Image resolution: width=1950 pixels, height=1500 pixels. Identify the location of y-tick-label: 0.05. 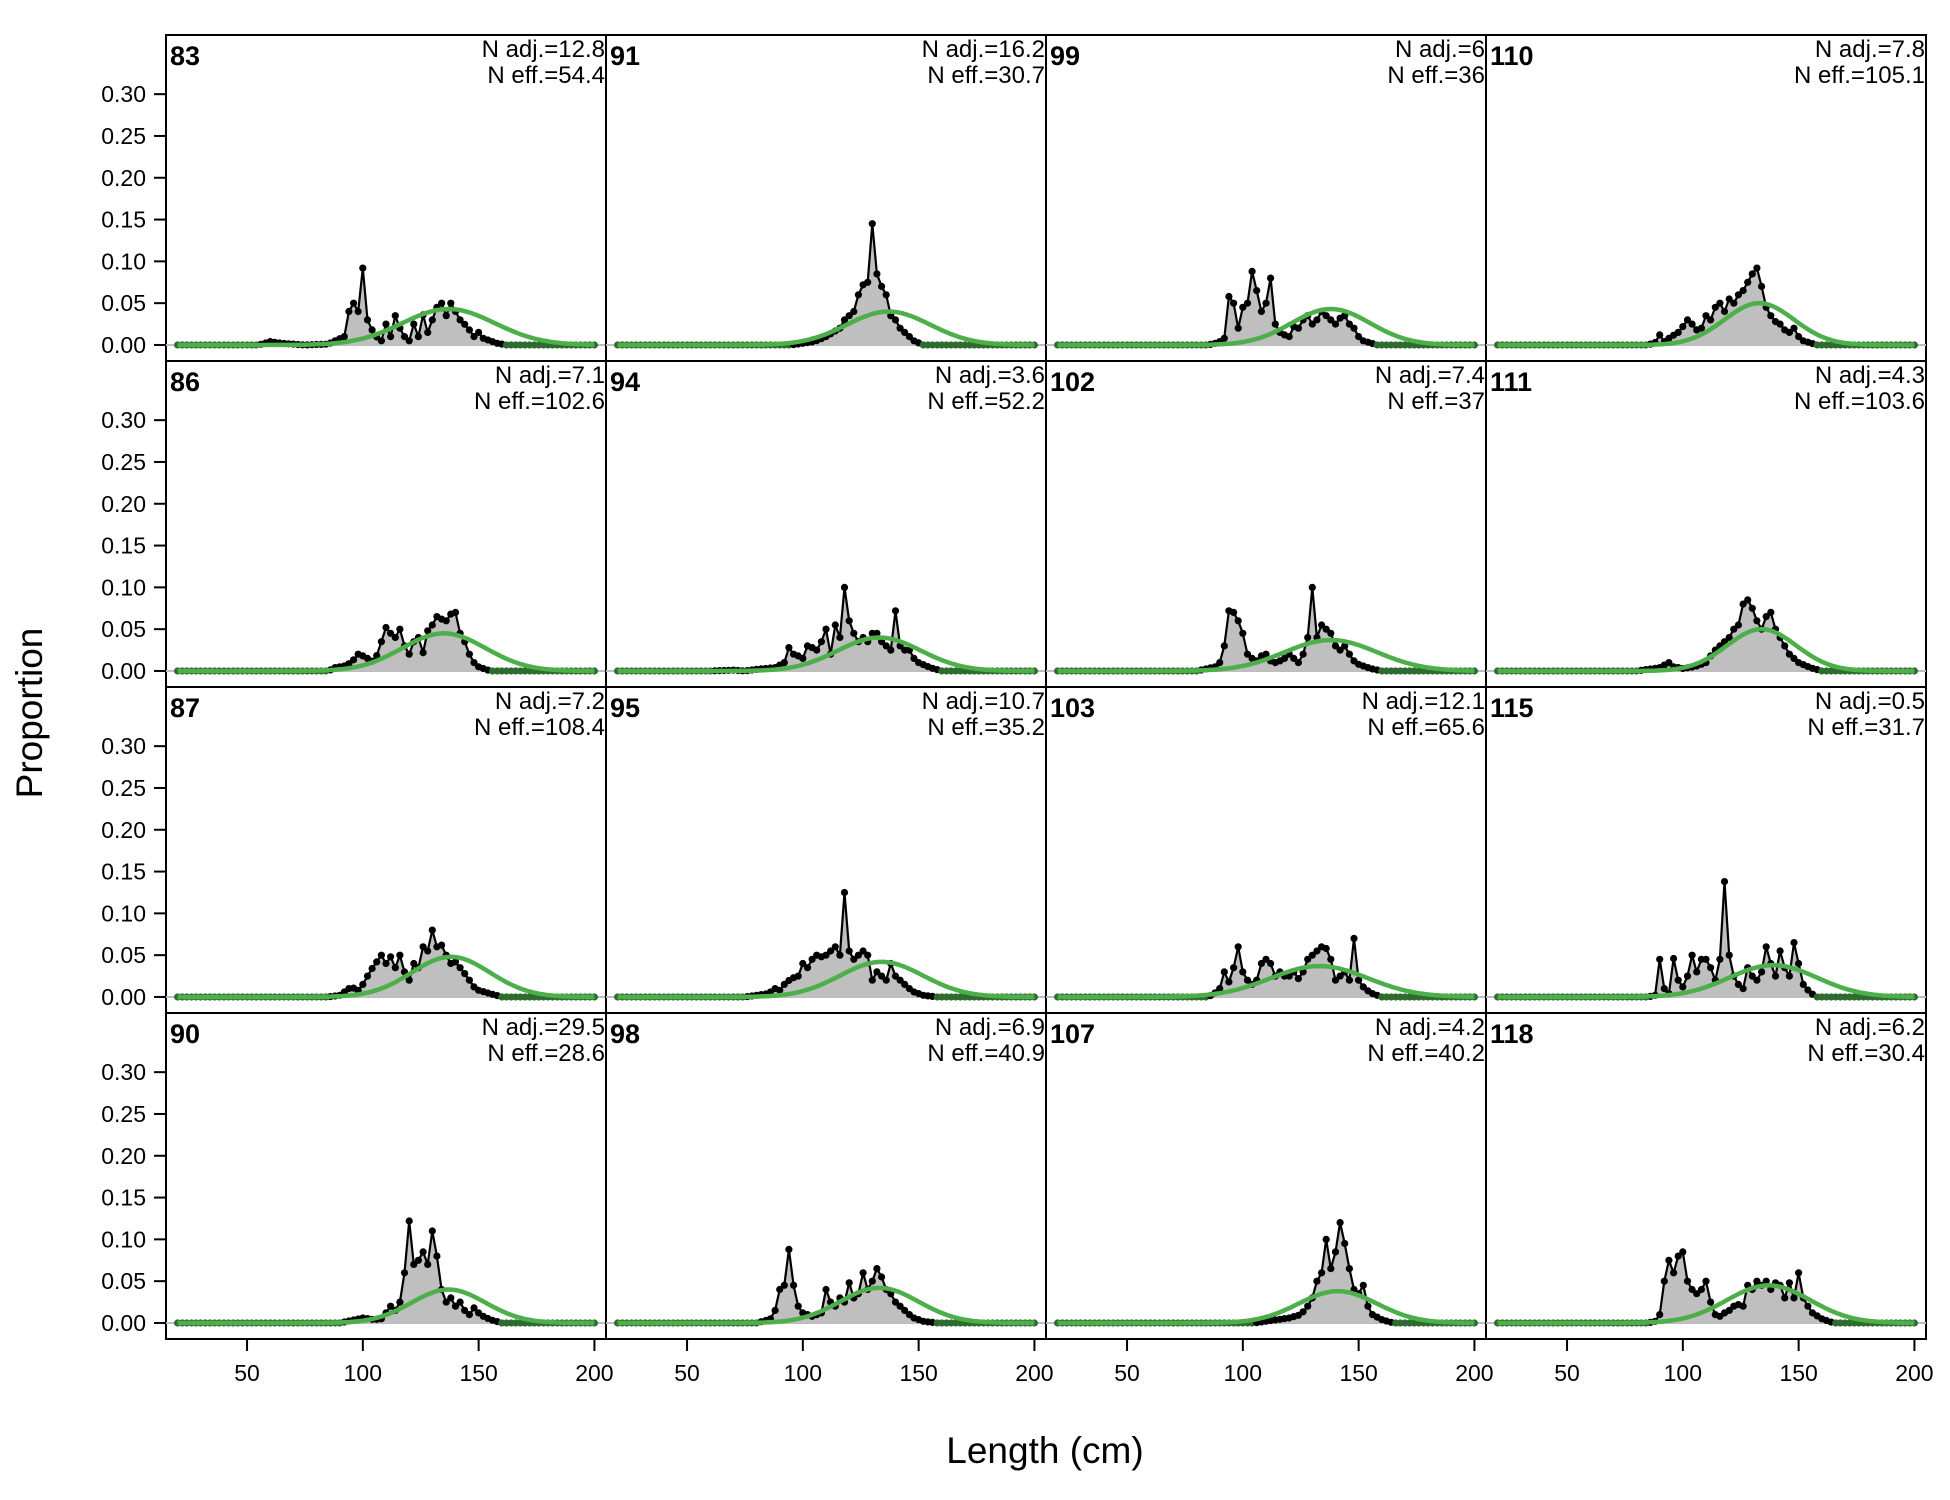
(123, 1281).